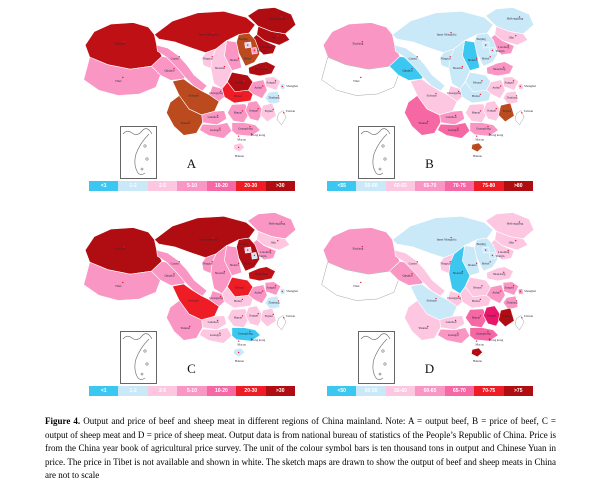 This screenshot has height=483, width=600. I want to click on province-guangxi, so click(216, 130).